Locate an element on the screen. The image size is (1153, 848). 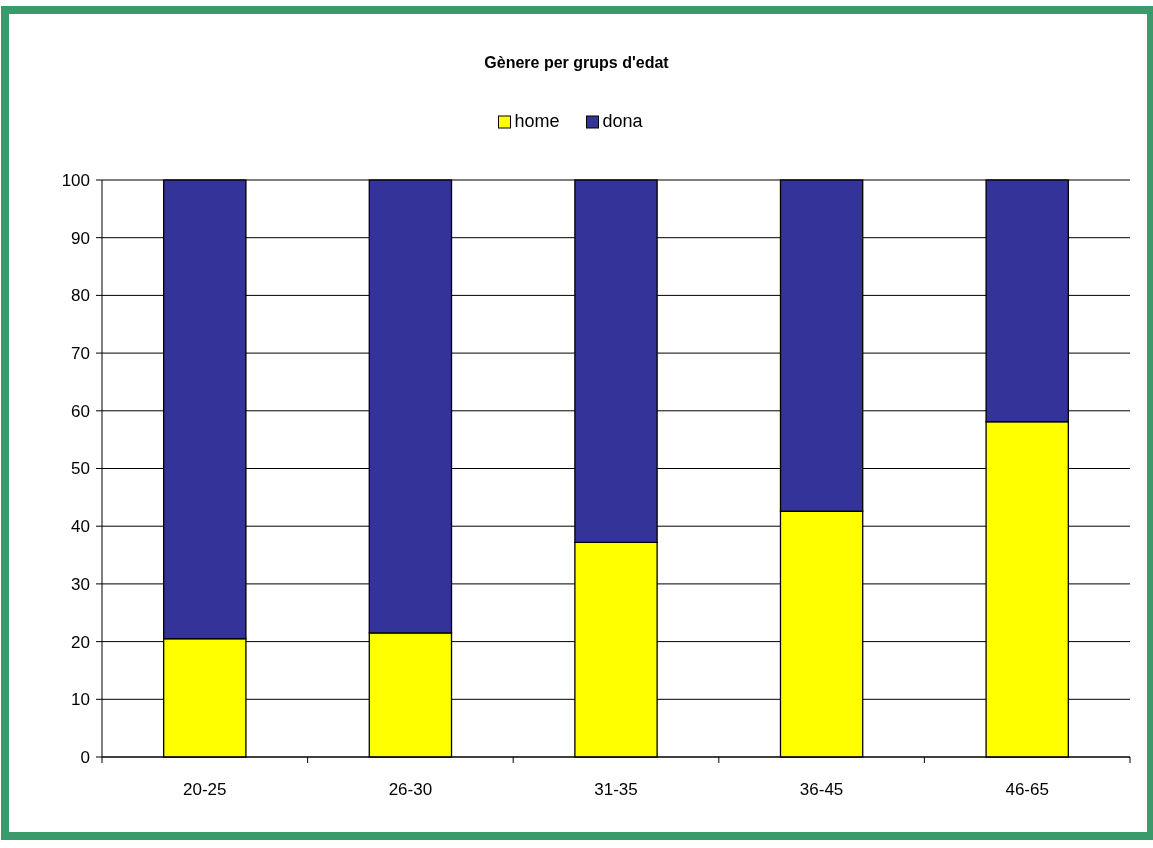
y-tick-label: 40 is located at coordinates (80, 527).